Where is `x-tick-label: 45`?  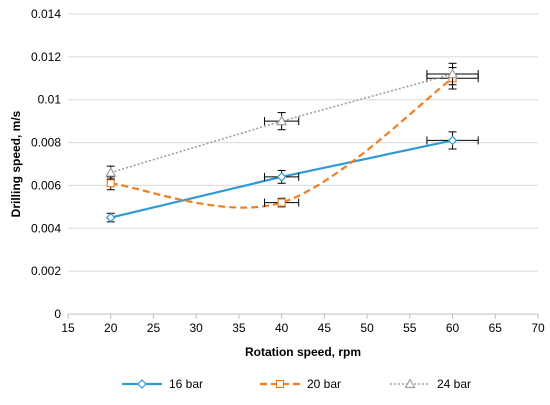
x-tick-label: 45 is located at coordinates (325, 328).